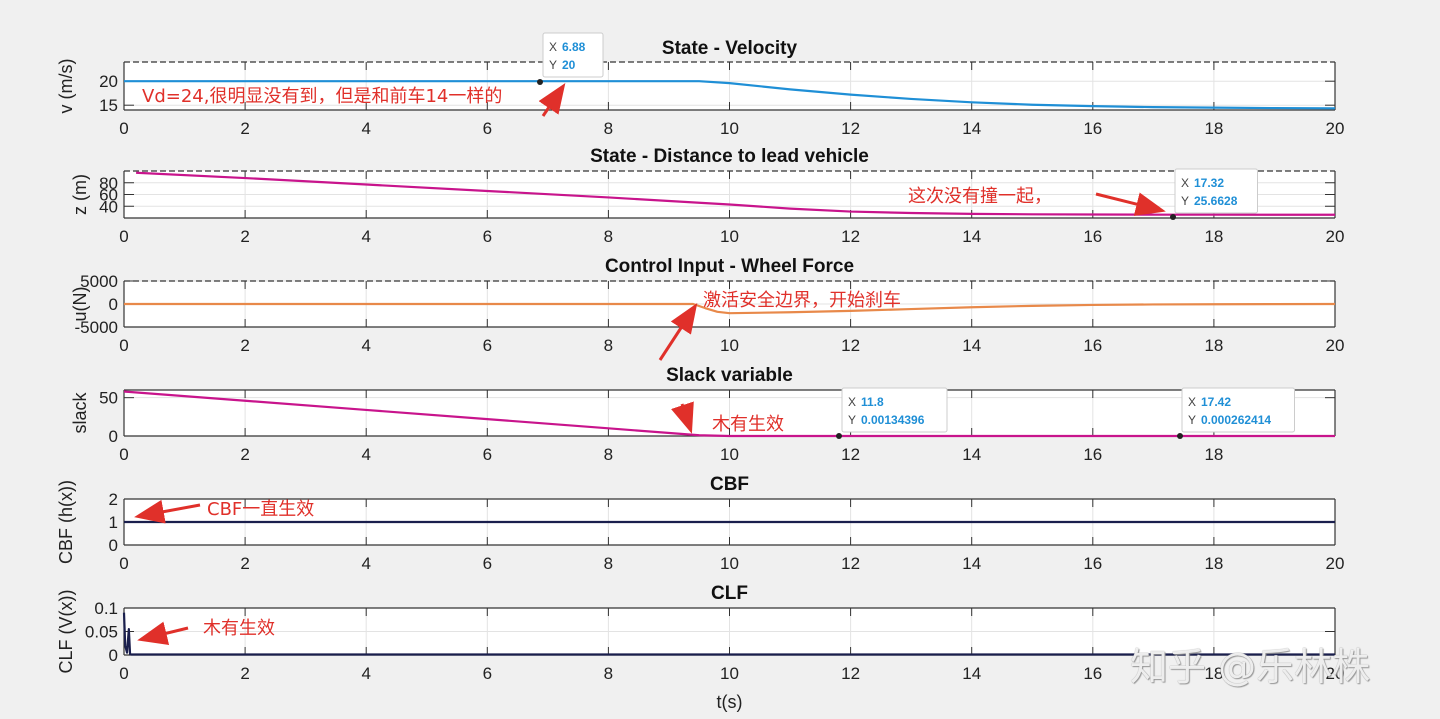 This screenshot has height=719, width=1440. What do you see at coordinates (1209, 183) in the screenshot?
I see `svg-text: 17.32` at bounding box center [1209, 183].